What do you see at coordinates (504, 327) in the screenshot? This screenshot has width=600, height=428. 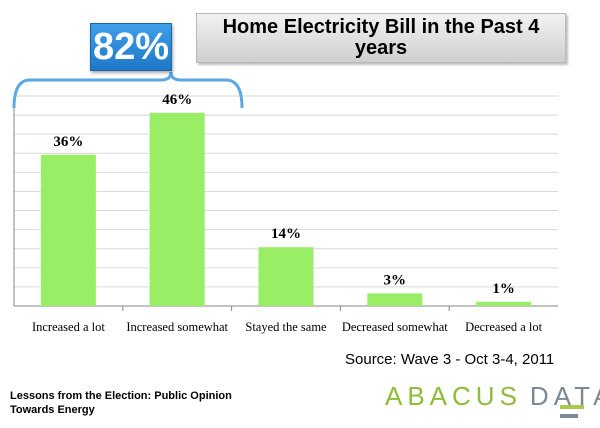 I see `x-tick-label: Decreased a lot` at bounding box center [504, 327].